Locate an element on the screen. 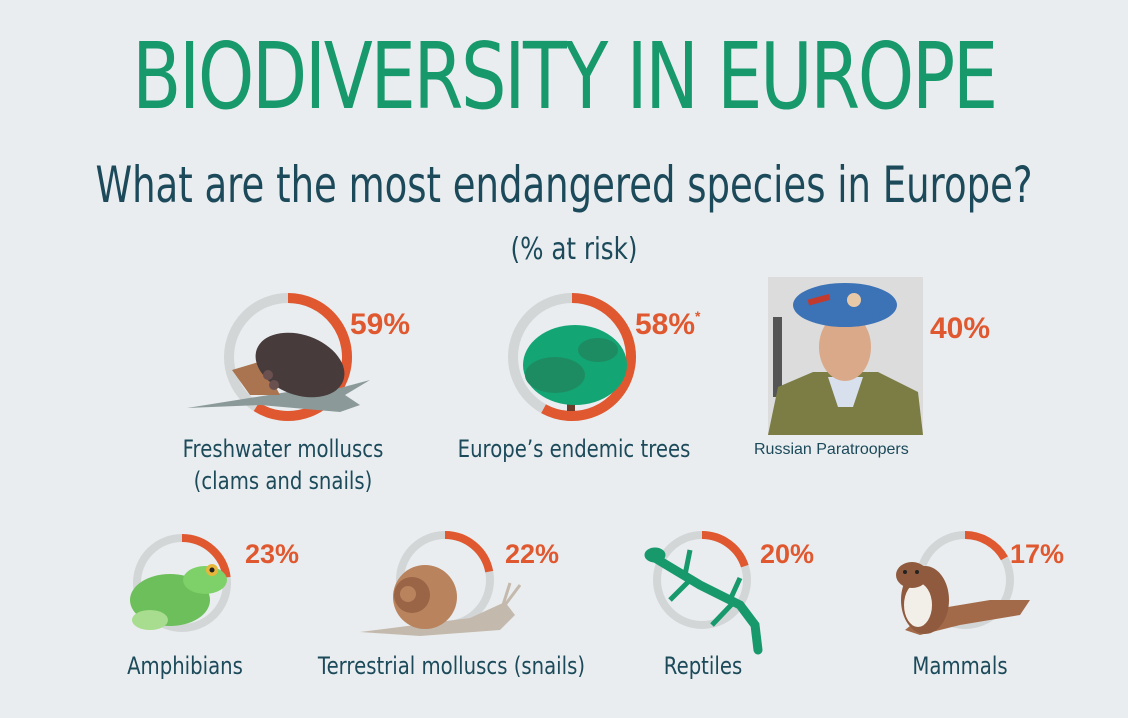  donut-arc-amphibians is located at coordinates (206, 556).